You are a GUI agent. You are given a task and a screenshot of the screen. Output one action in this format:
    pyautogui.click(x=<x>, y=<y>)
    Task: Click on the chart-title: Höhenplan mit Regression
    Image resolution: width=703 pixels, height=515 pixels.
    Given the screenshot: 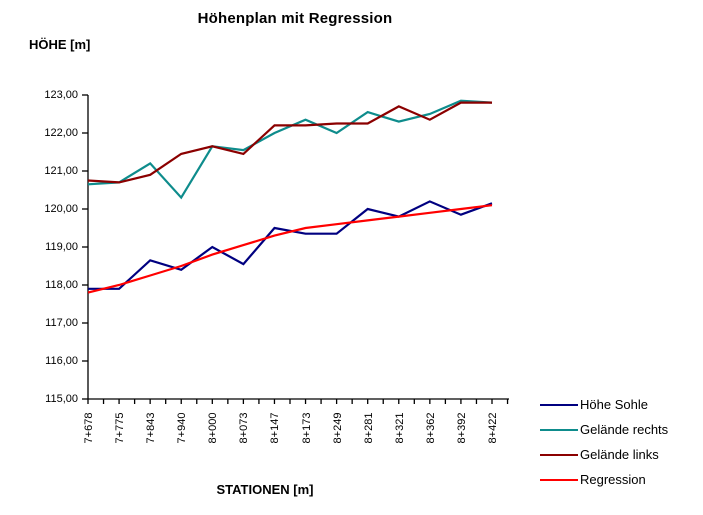 What is the action you would take?
    pyautogui.click(x=295, y=18)
    